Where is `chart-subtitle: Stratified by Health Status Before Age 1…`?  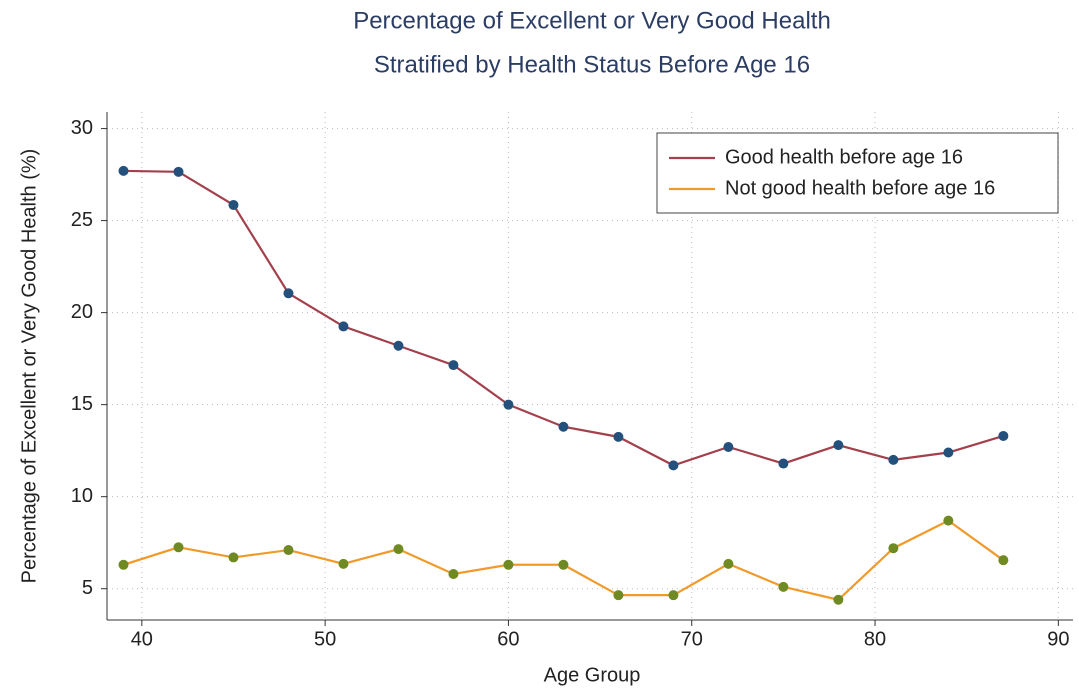
chart-subtitle: Stratified by Health Status Before Age 1… is located at coordinates (592, 64).